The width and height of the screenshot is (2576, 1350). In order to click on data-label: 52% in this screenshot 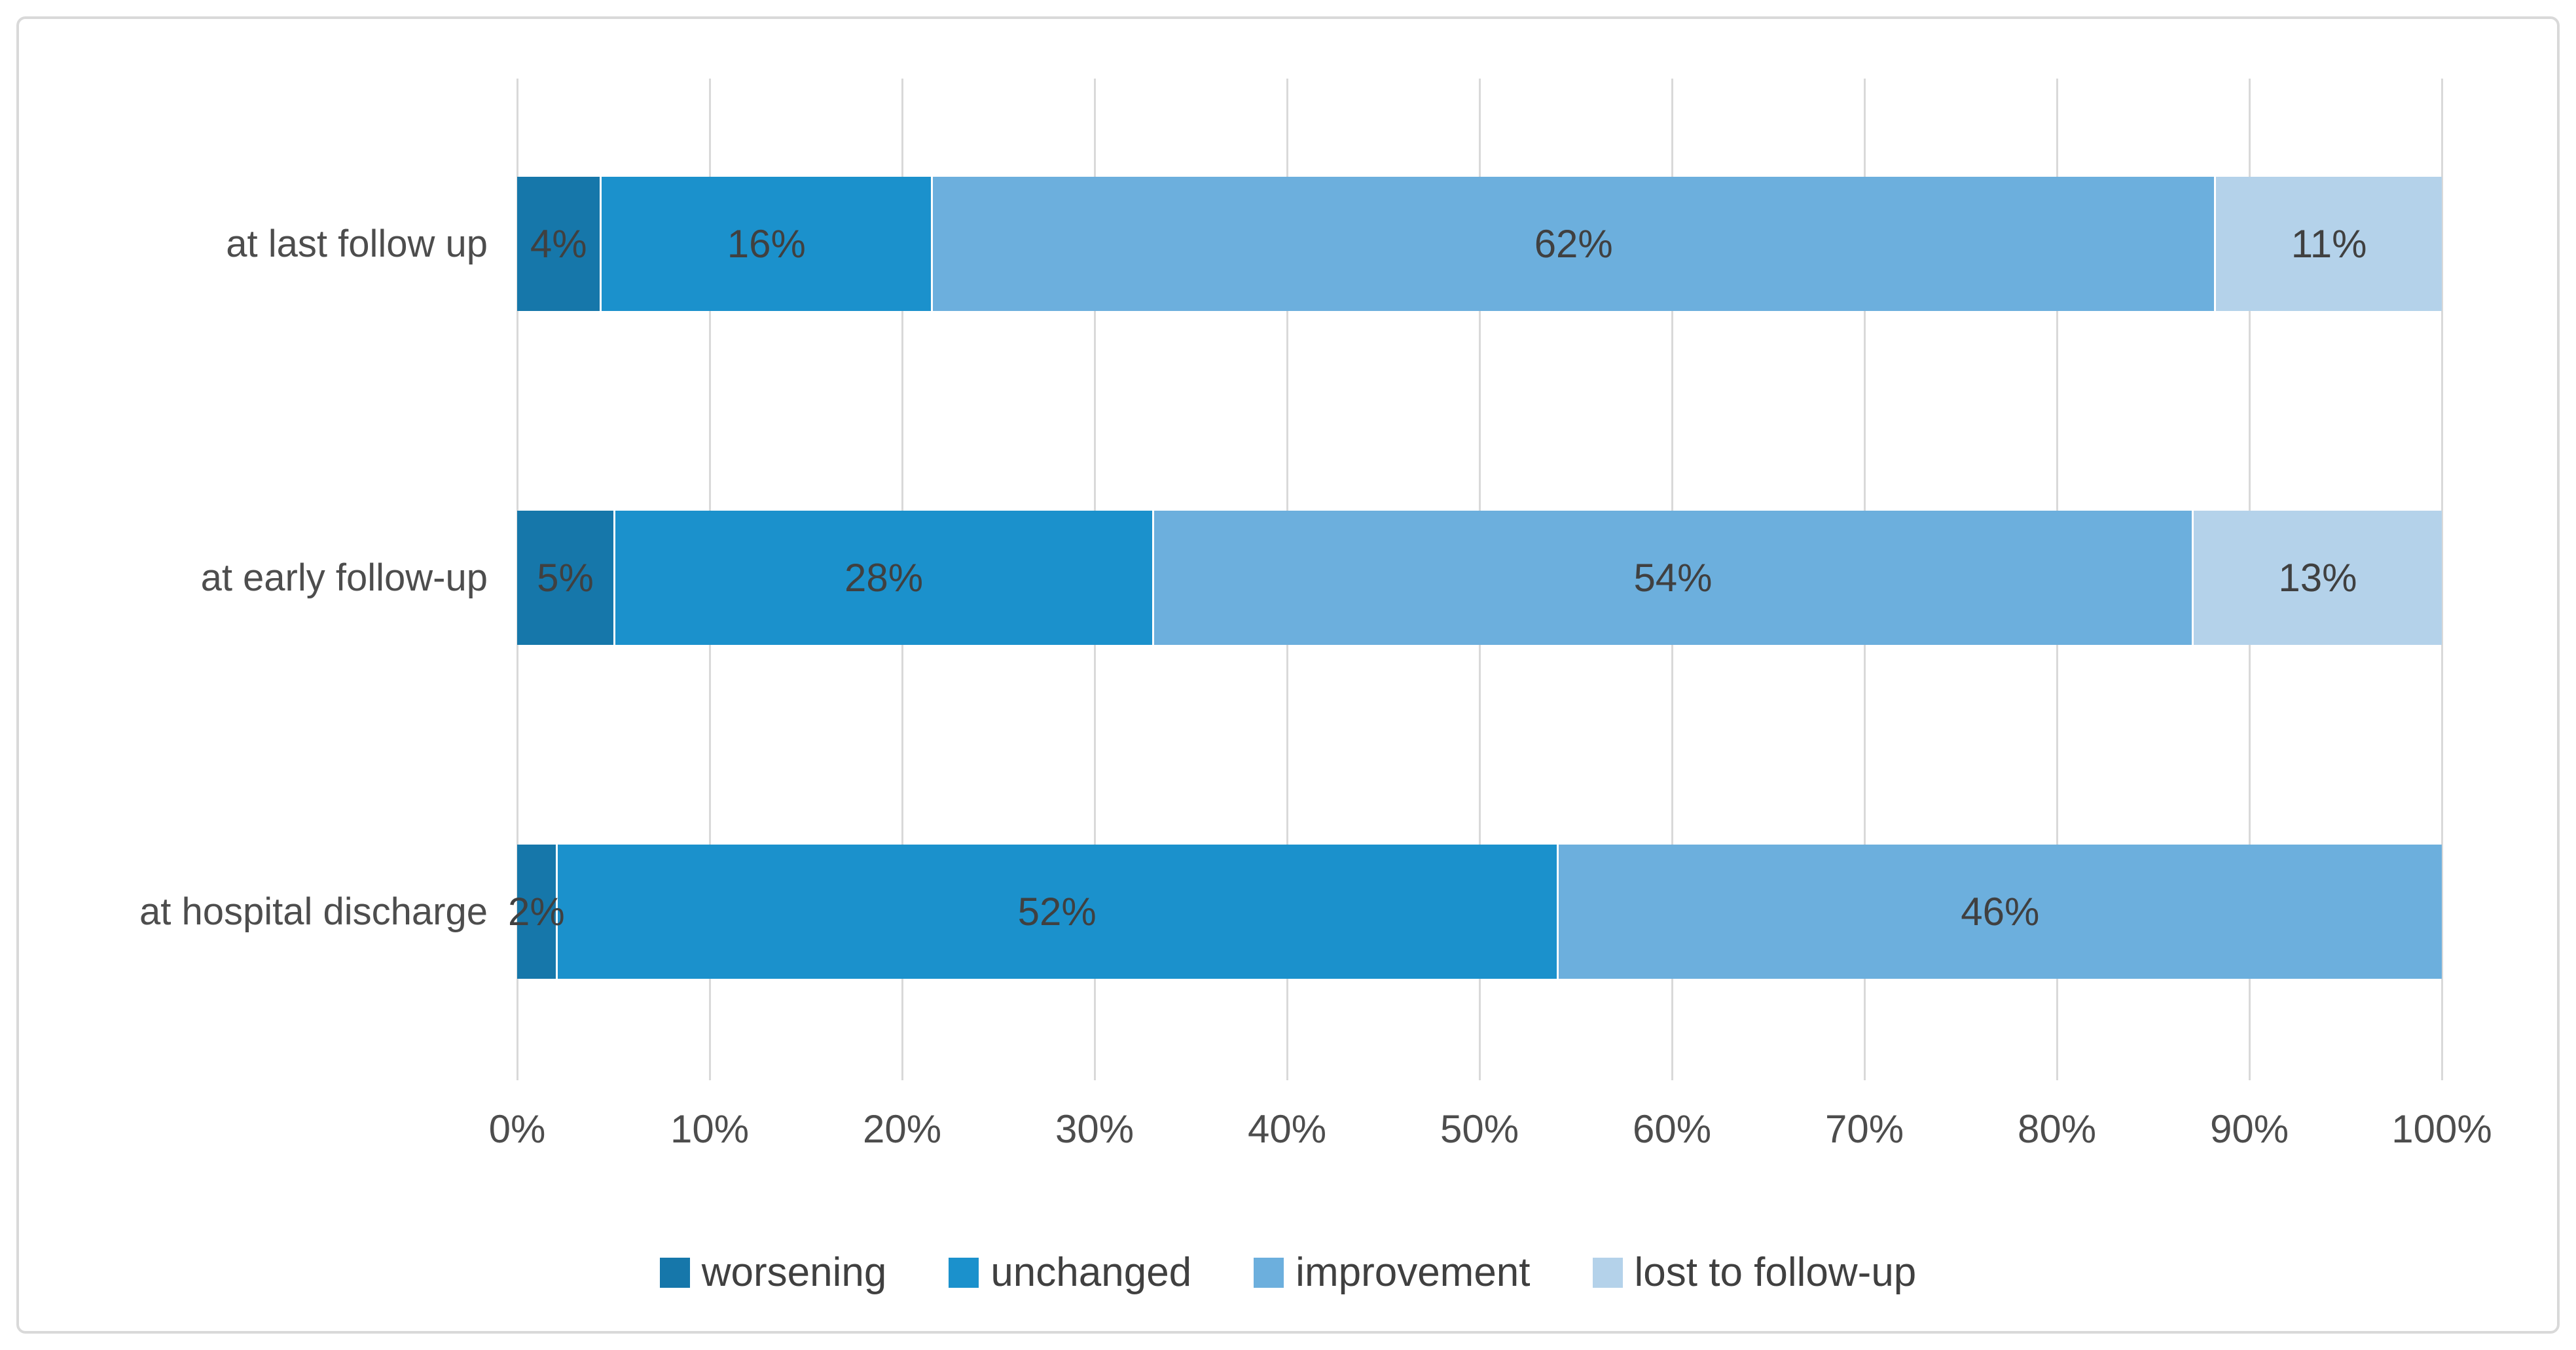, I will do `click(1057, 911)`.